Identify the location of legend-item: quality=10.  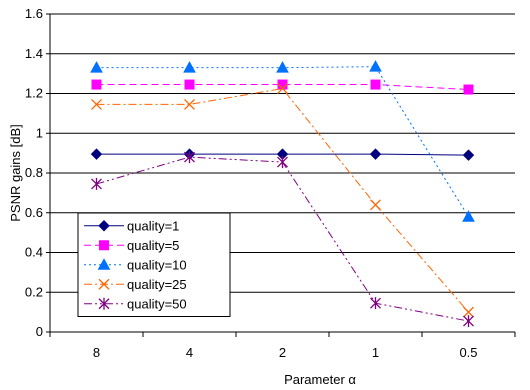
(135, 264).